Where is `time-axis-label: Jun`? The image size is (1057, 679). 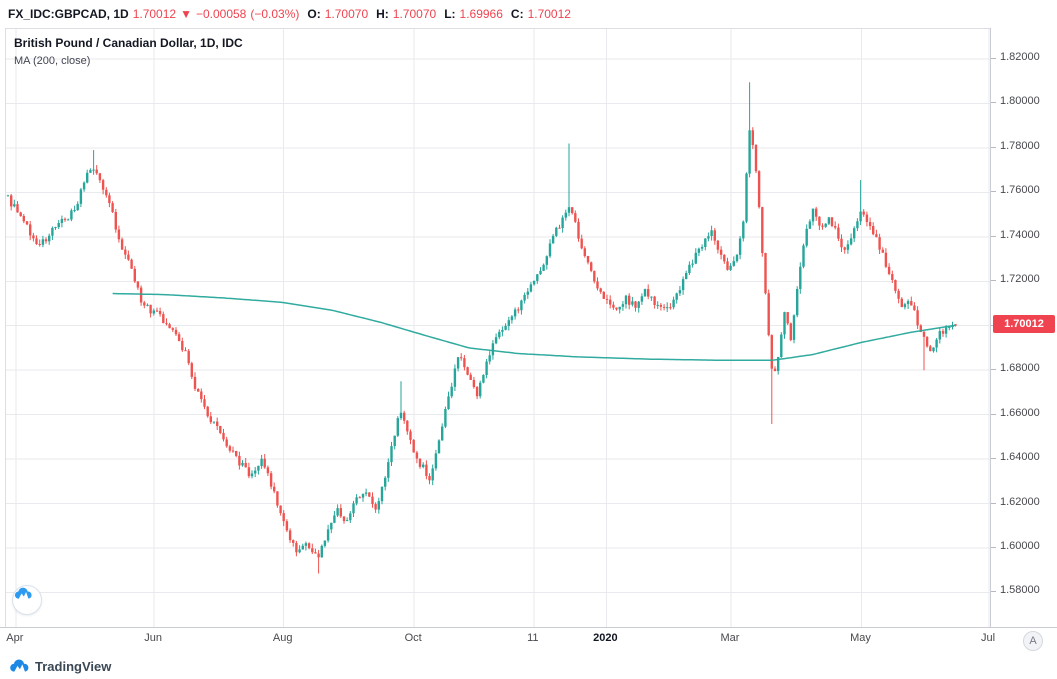 time-axis-label: Jun is located at coordinates (153, 638).